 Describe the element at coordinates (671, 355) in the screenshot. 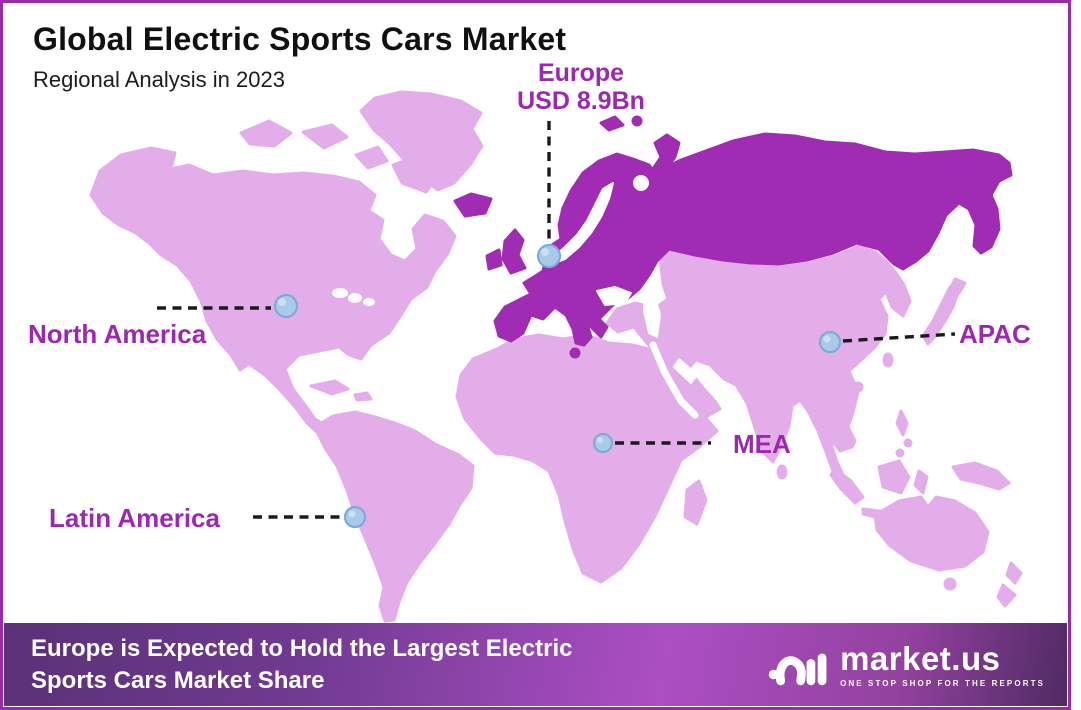

I see `sea-overlays` at that location.